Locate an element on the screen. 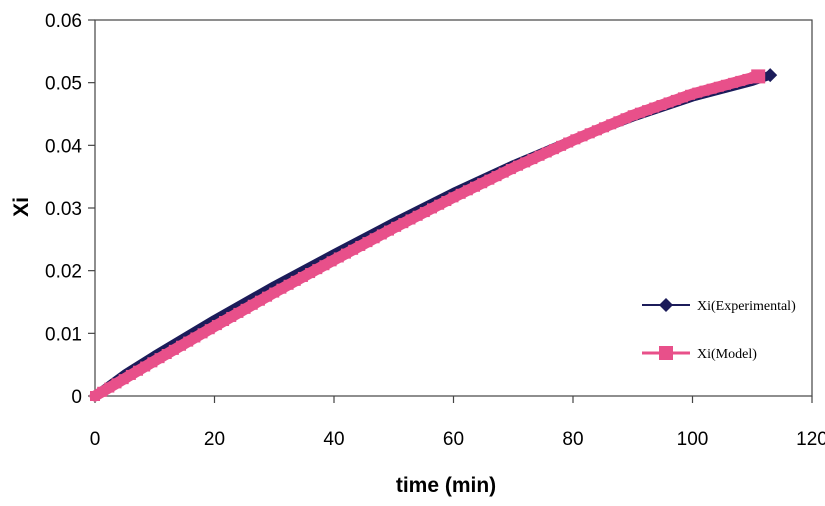  legend-label: Xi(Experimental) is located at coordinates (746, 306).